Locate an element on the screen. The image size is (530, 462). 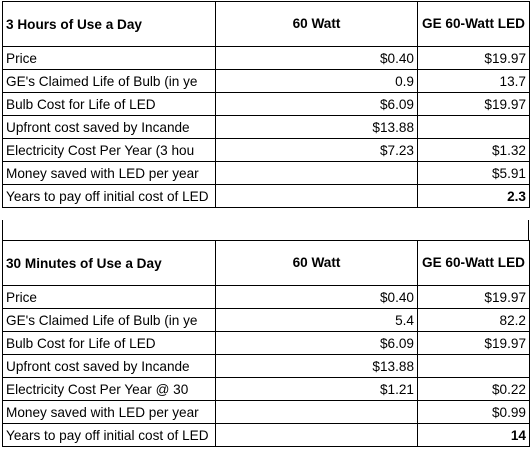
table-row: Money saved with LED per year $5.91 is located at coordinates (266, 173).